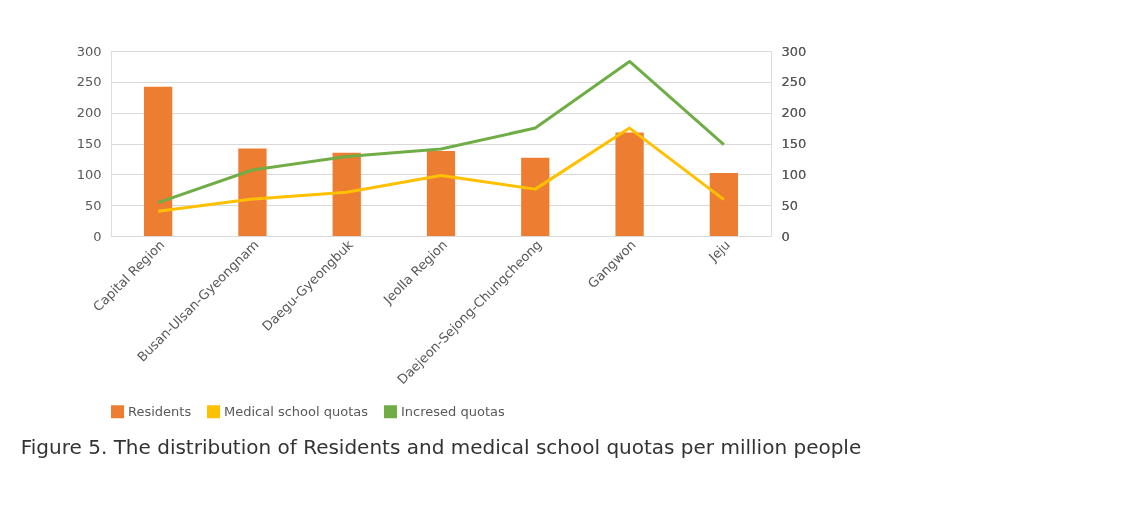 The width and height of the screenshot is (1135, 513). Describe the element at coordinates (790, 205) in the screenshot. I see `y2-tick-label: 50` at that location.